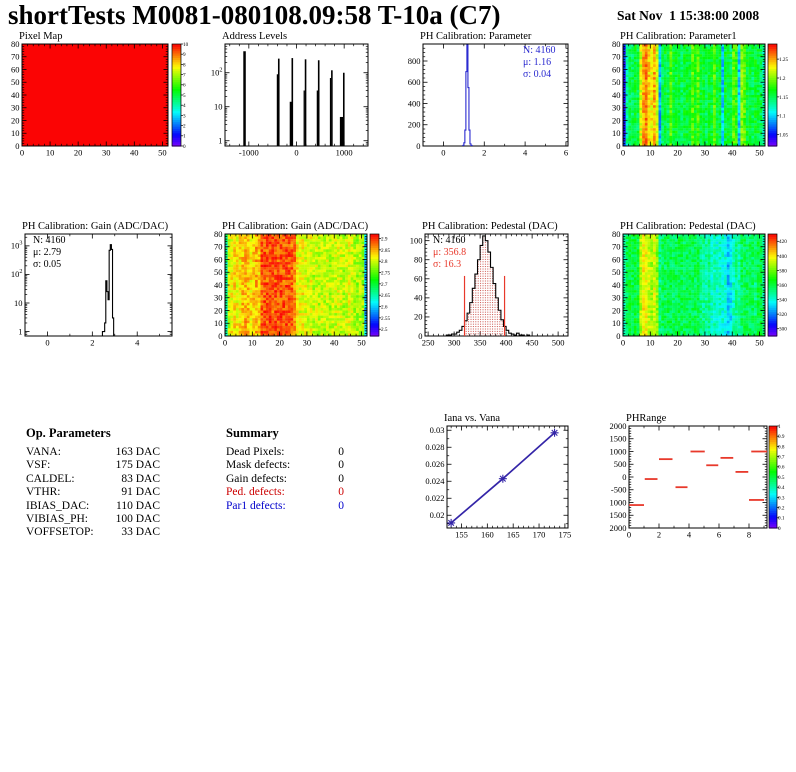  I want to click on y-tick-label: 800, so click(414, 61).